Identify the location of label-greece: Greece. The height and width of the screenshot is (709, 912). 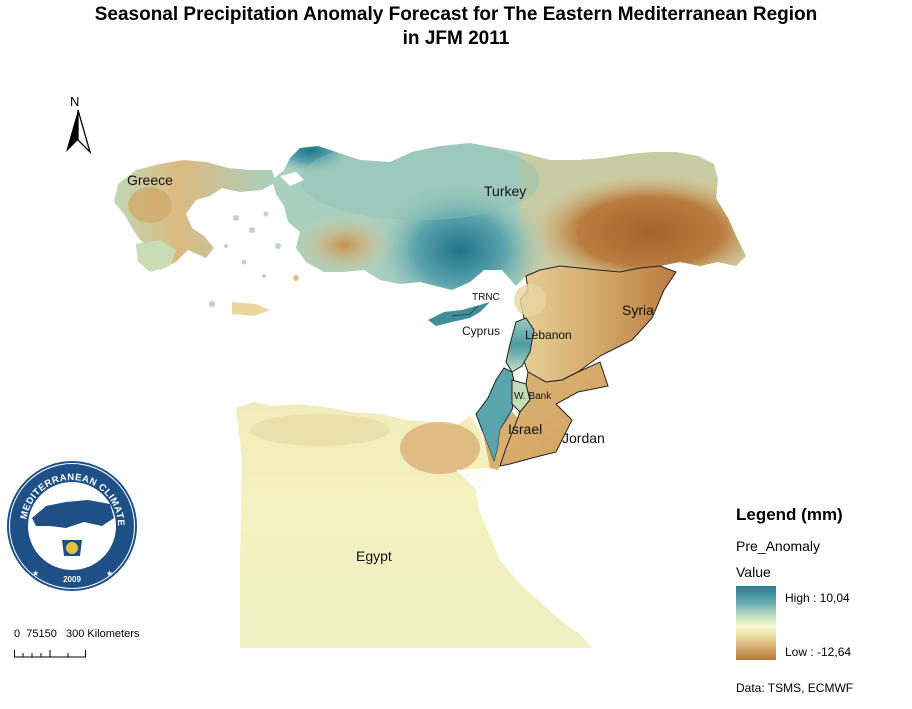
(150, 180).